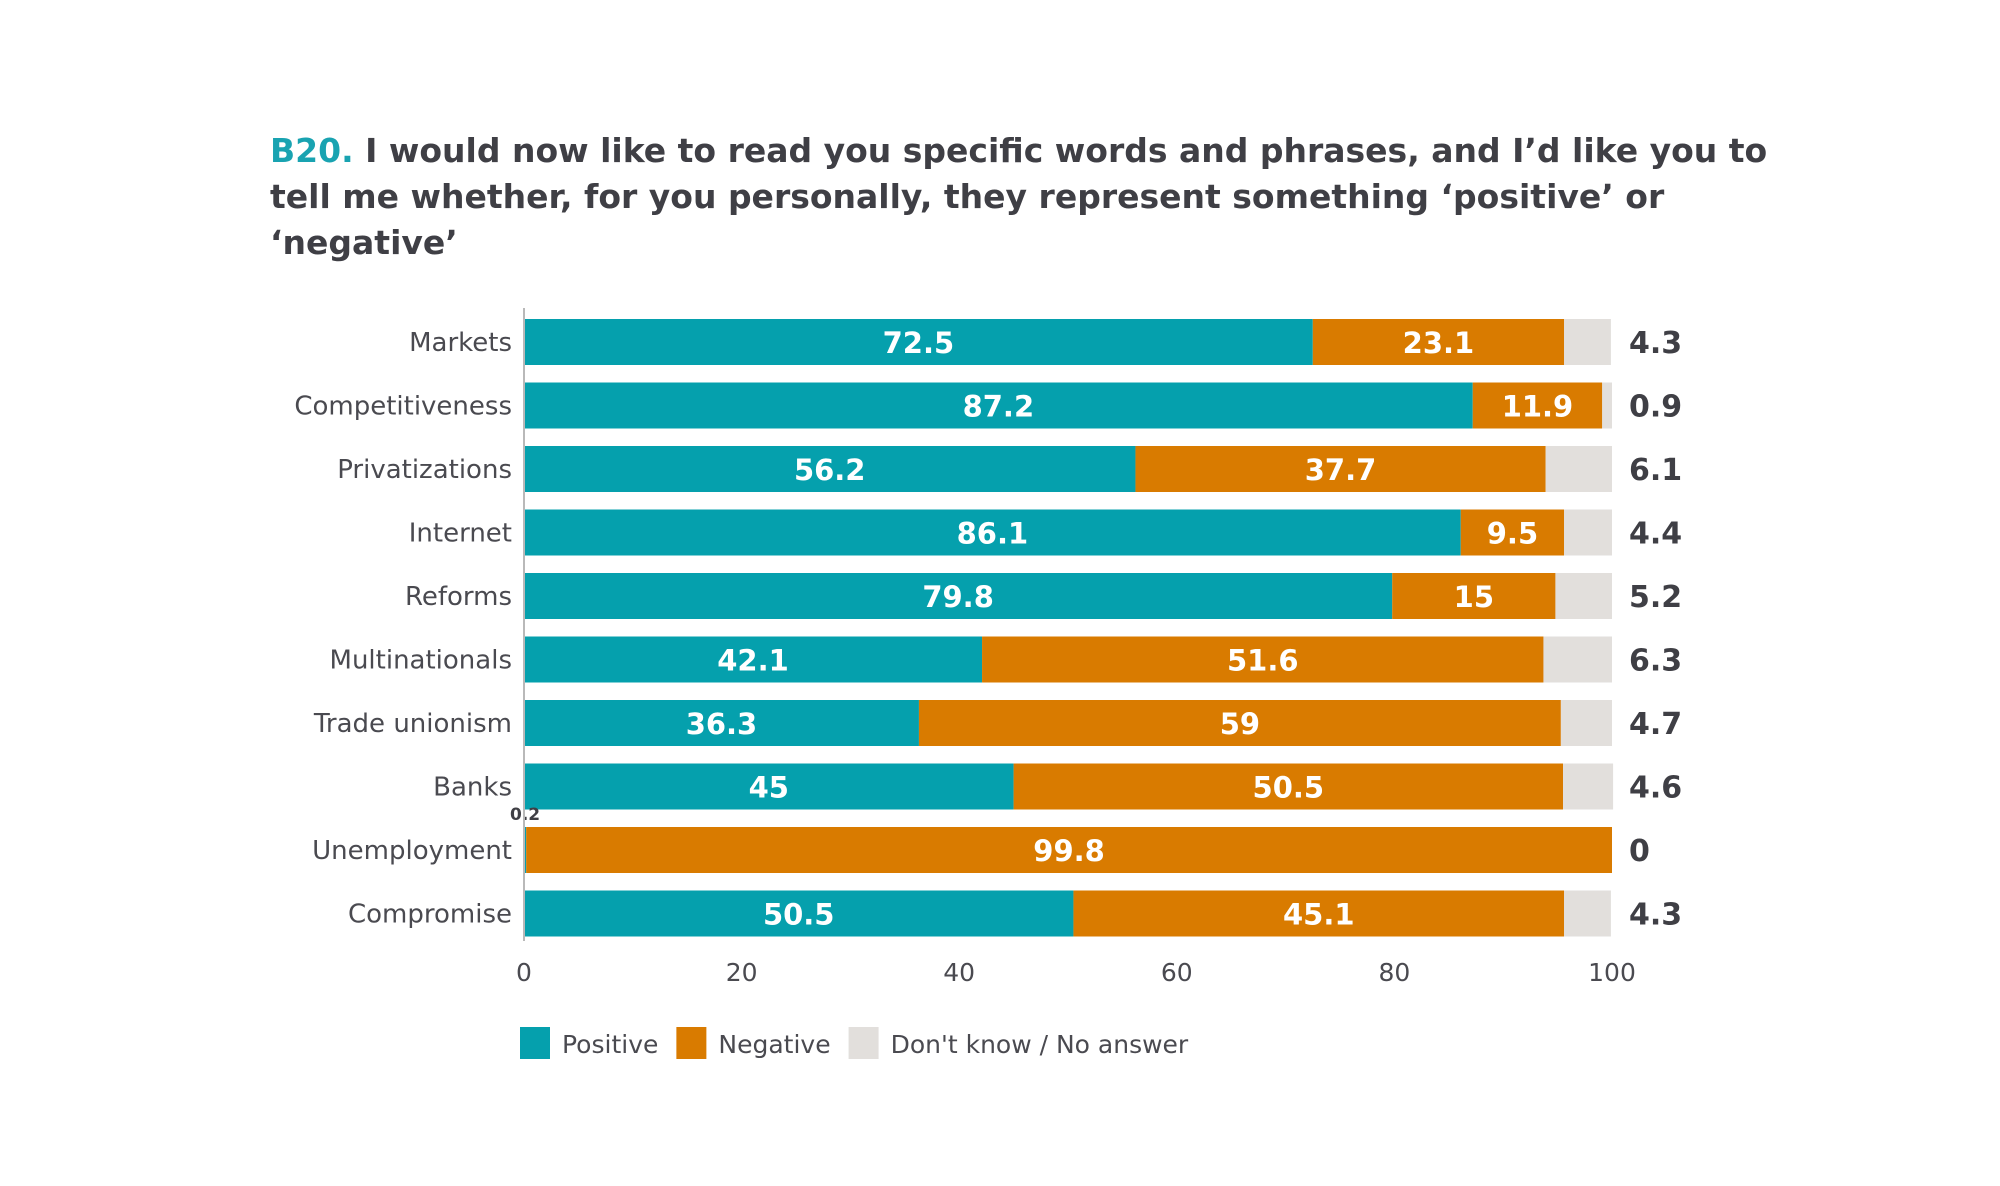 The width and height of the screenshot is (2000, 1186). I want to click on data-label-positive: 42.1, so click(753, 661).